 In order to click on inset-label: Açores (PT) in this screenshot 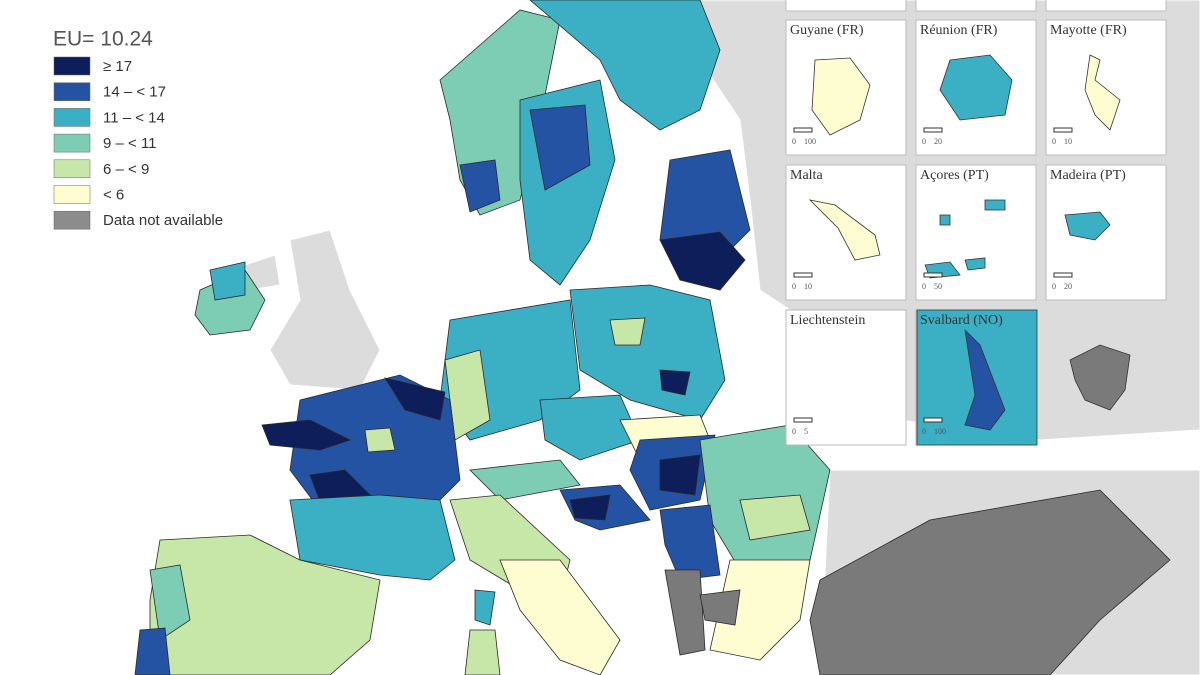, I will do `click(954, 175)`.